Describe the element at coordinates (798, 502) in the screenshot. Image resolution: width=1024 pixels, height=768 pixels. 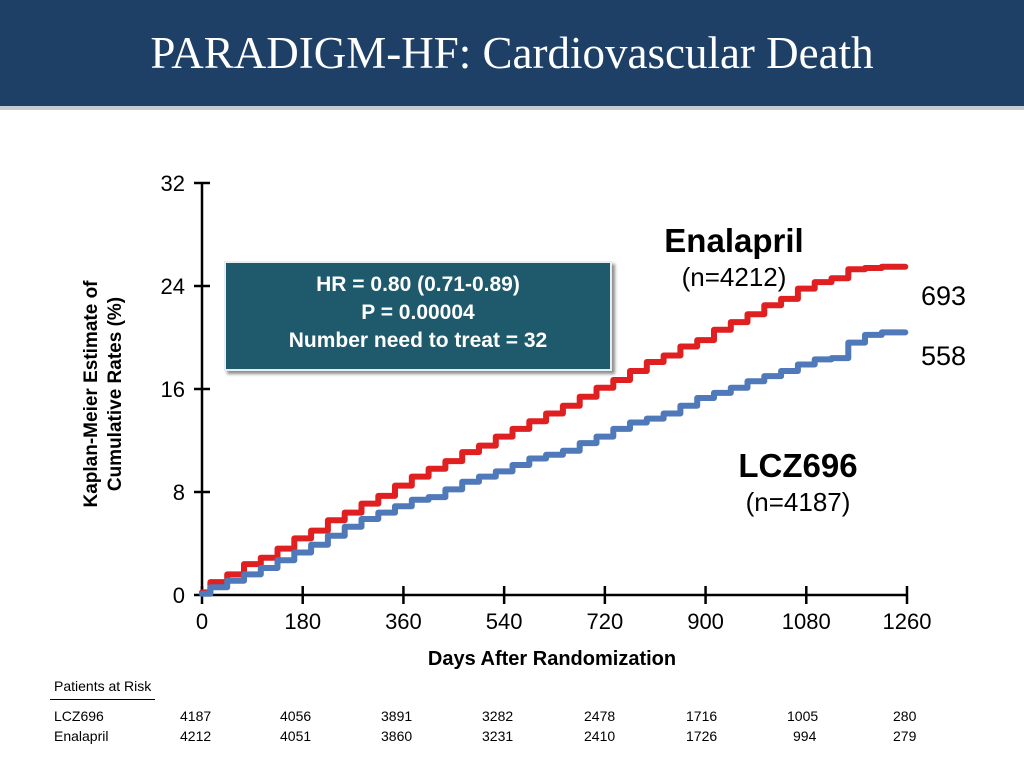
I see `lcz696-n: (n=4187)` at that location.